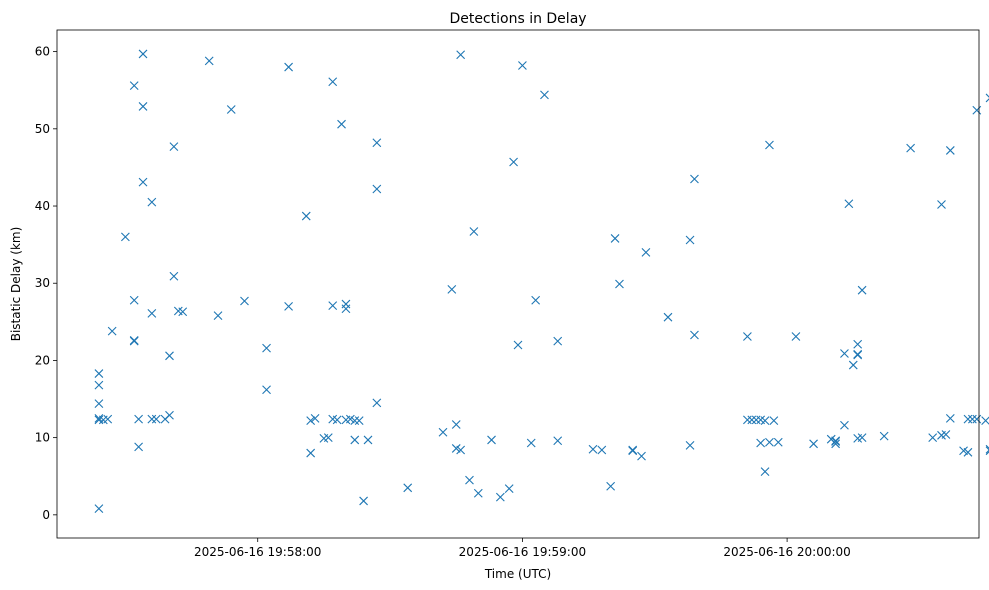  Describe the element at coordinates (42, 438) in the screenshot. I see `y-tick-label: 10` at that location.